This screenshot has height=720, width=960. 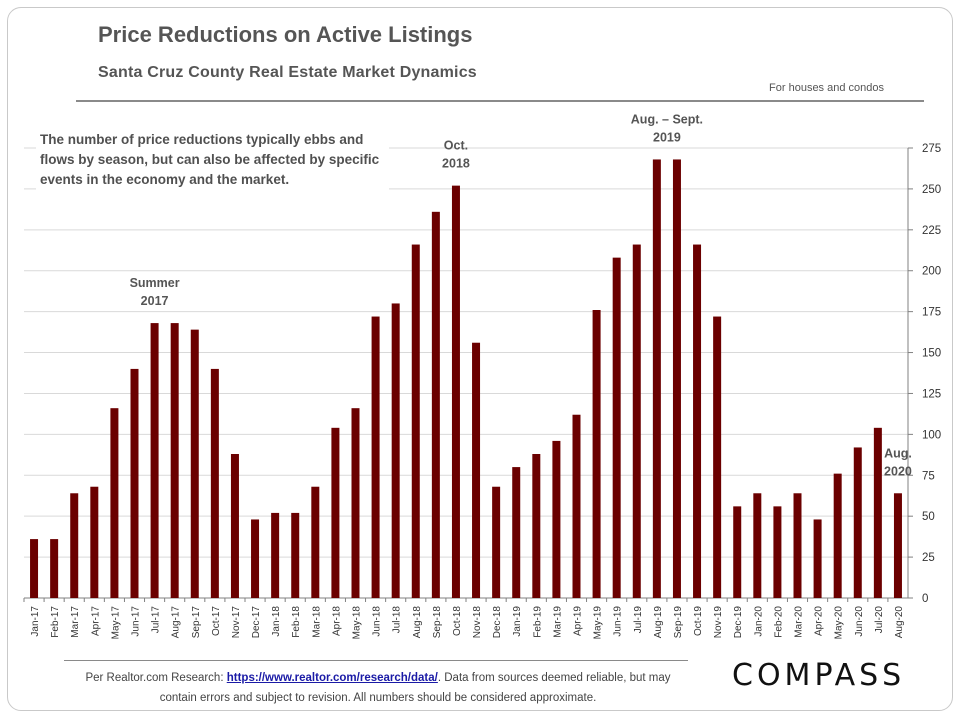 What do you see at coordinates (497, 622) in the screenshot?
I see `x-tick-label: Dec-18` at bounding box center [497, 622].